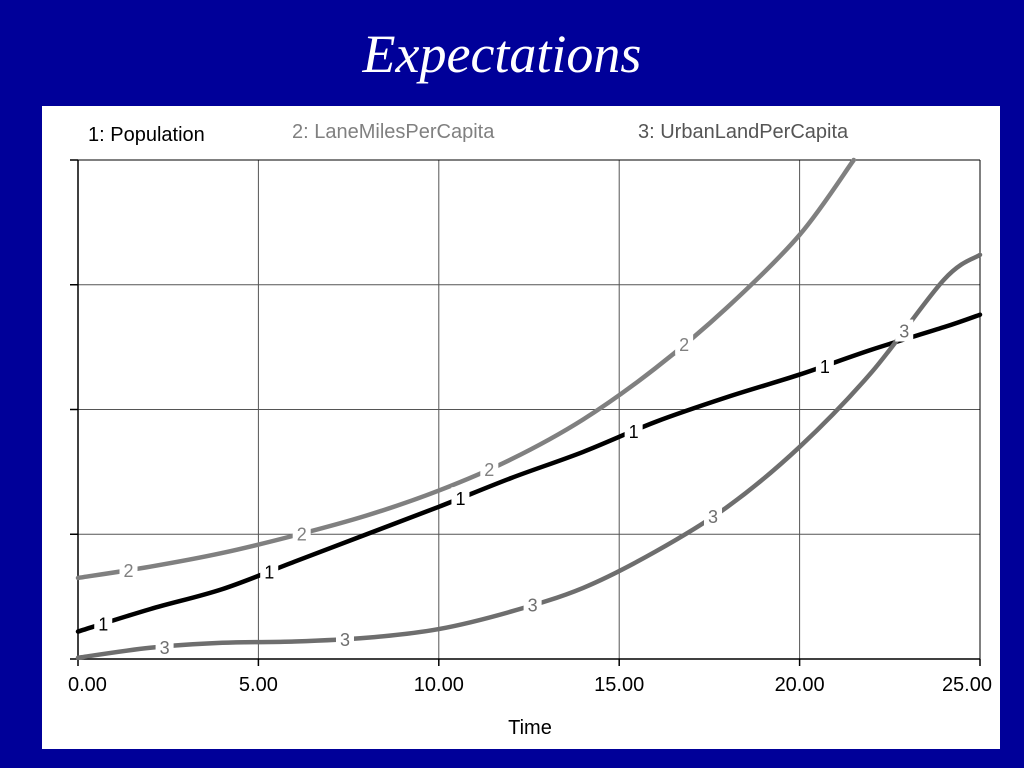  What do you see at coordinates (530, 685) in the screenshot?
I see `x-tick-labels: 0.00 5.00 10.00 15.00 20.00 25.00` at bounding box center [530, 685].